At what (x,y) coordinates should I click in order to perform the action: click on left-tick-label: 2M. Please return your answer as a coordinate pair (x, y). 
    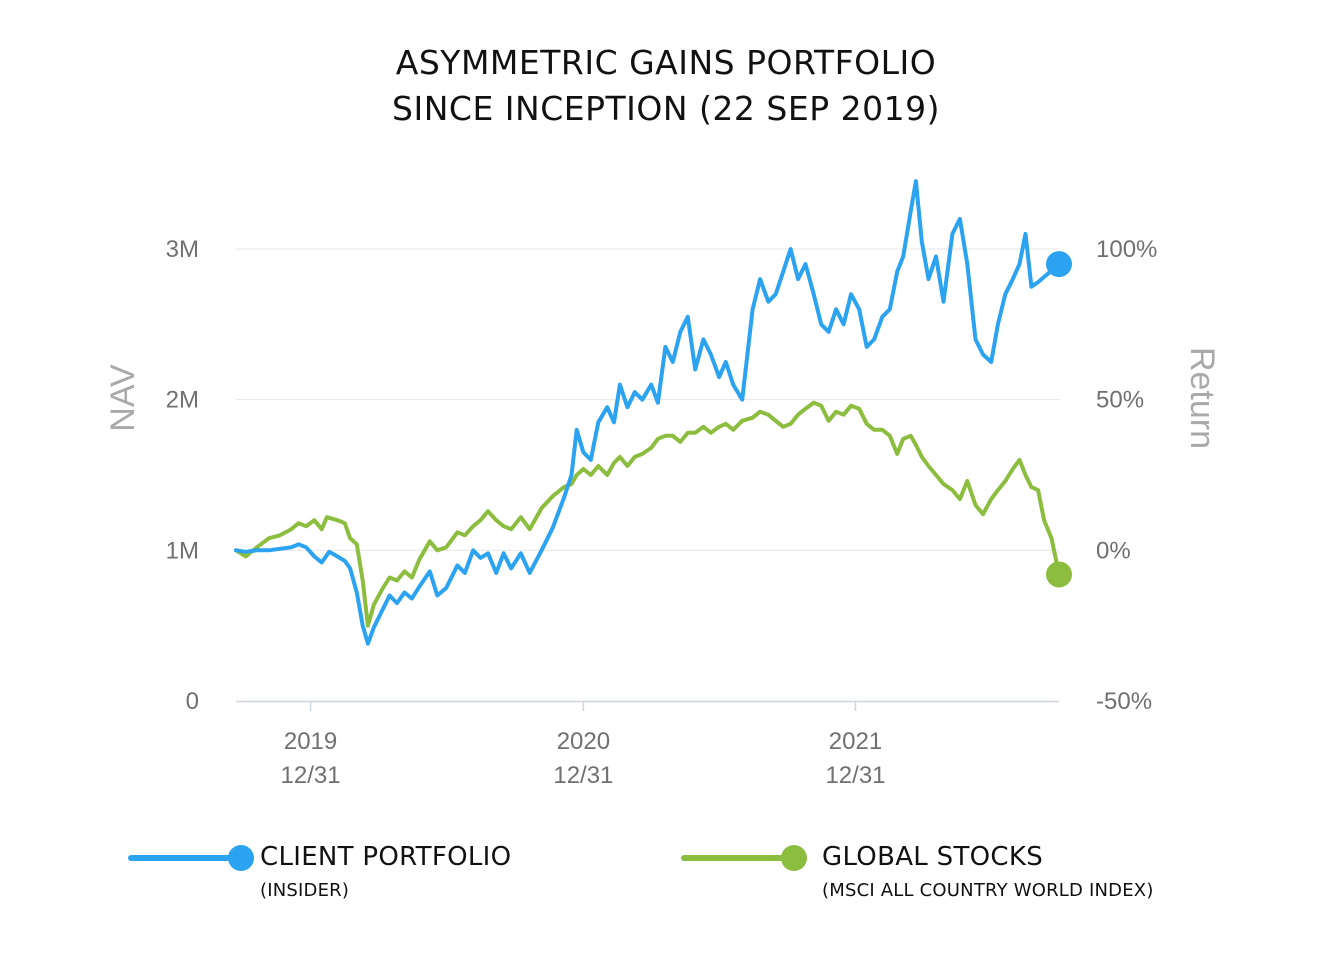
    Looking at the image, I should click on (182, 400).